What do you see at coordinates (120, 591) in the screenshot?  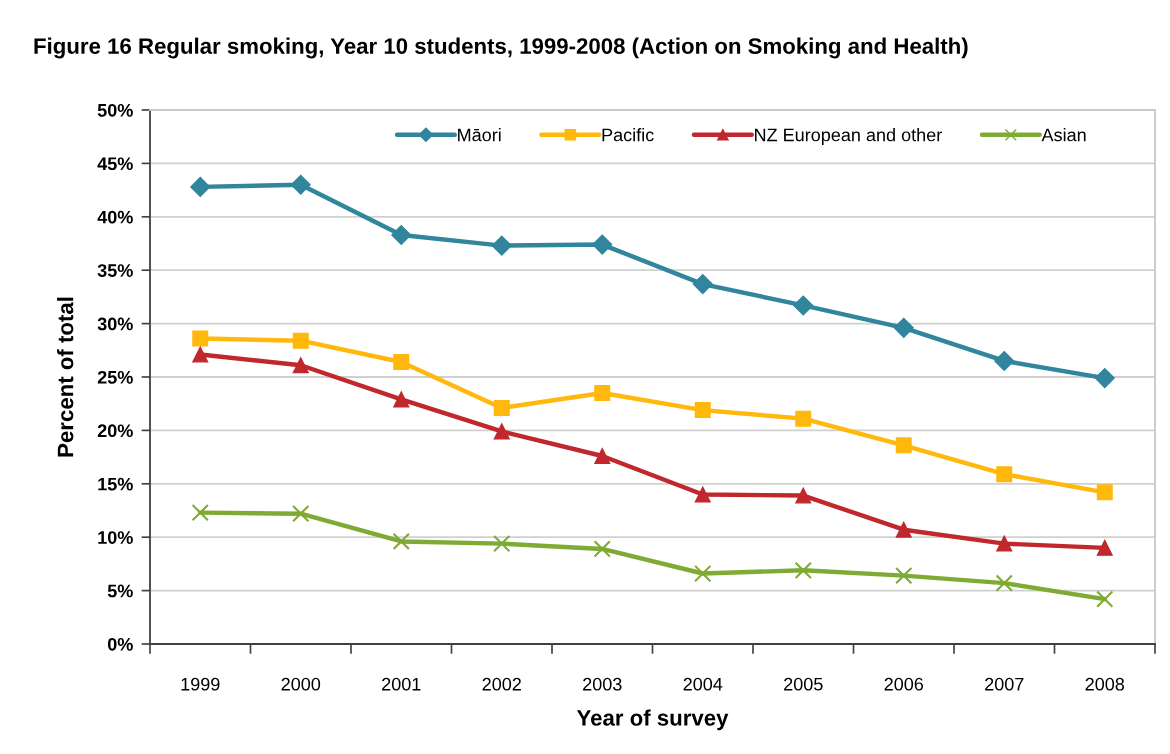 I see `y-tick-label: 5%` at bounding box center [120, 591].